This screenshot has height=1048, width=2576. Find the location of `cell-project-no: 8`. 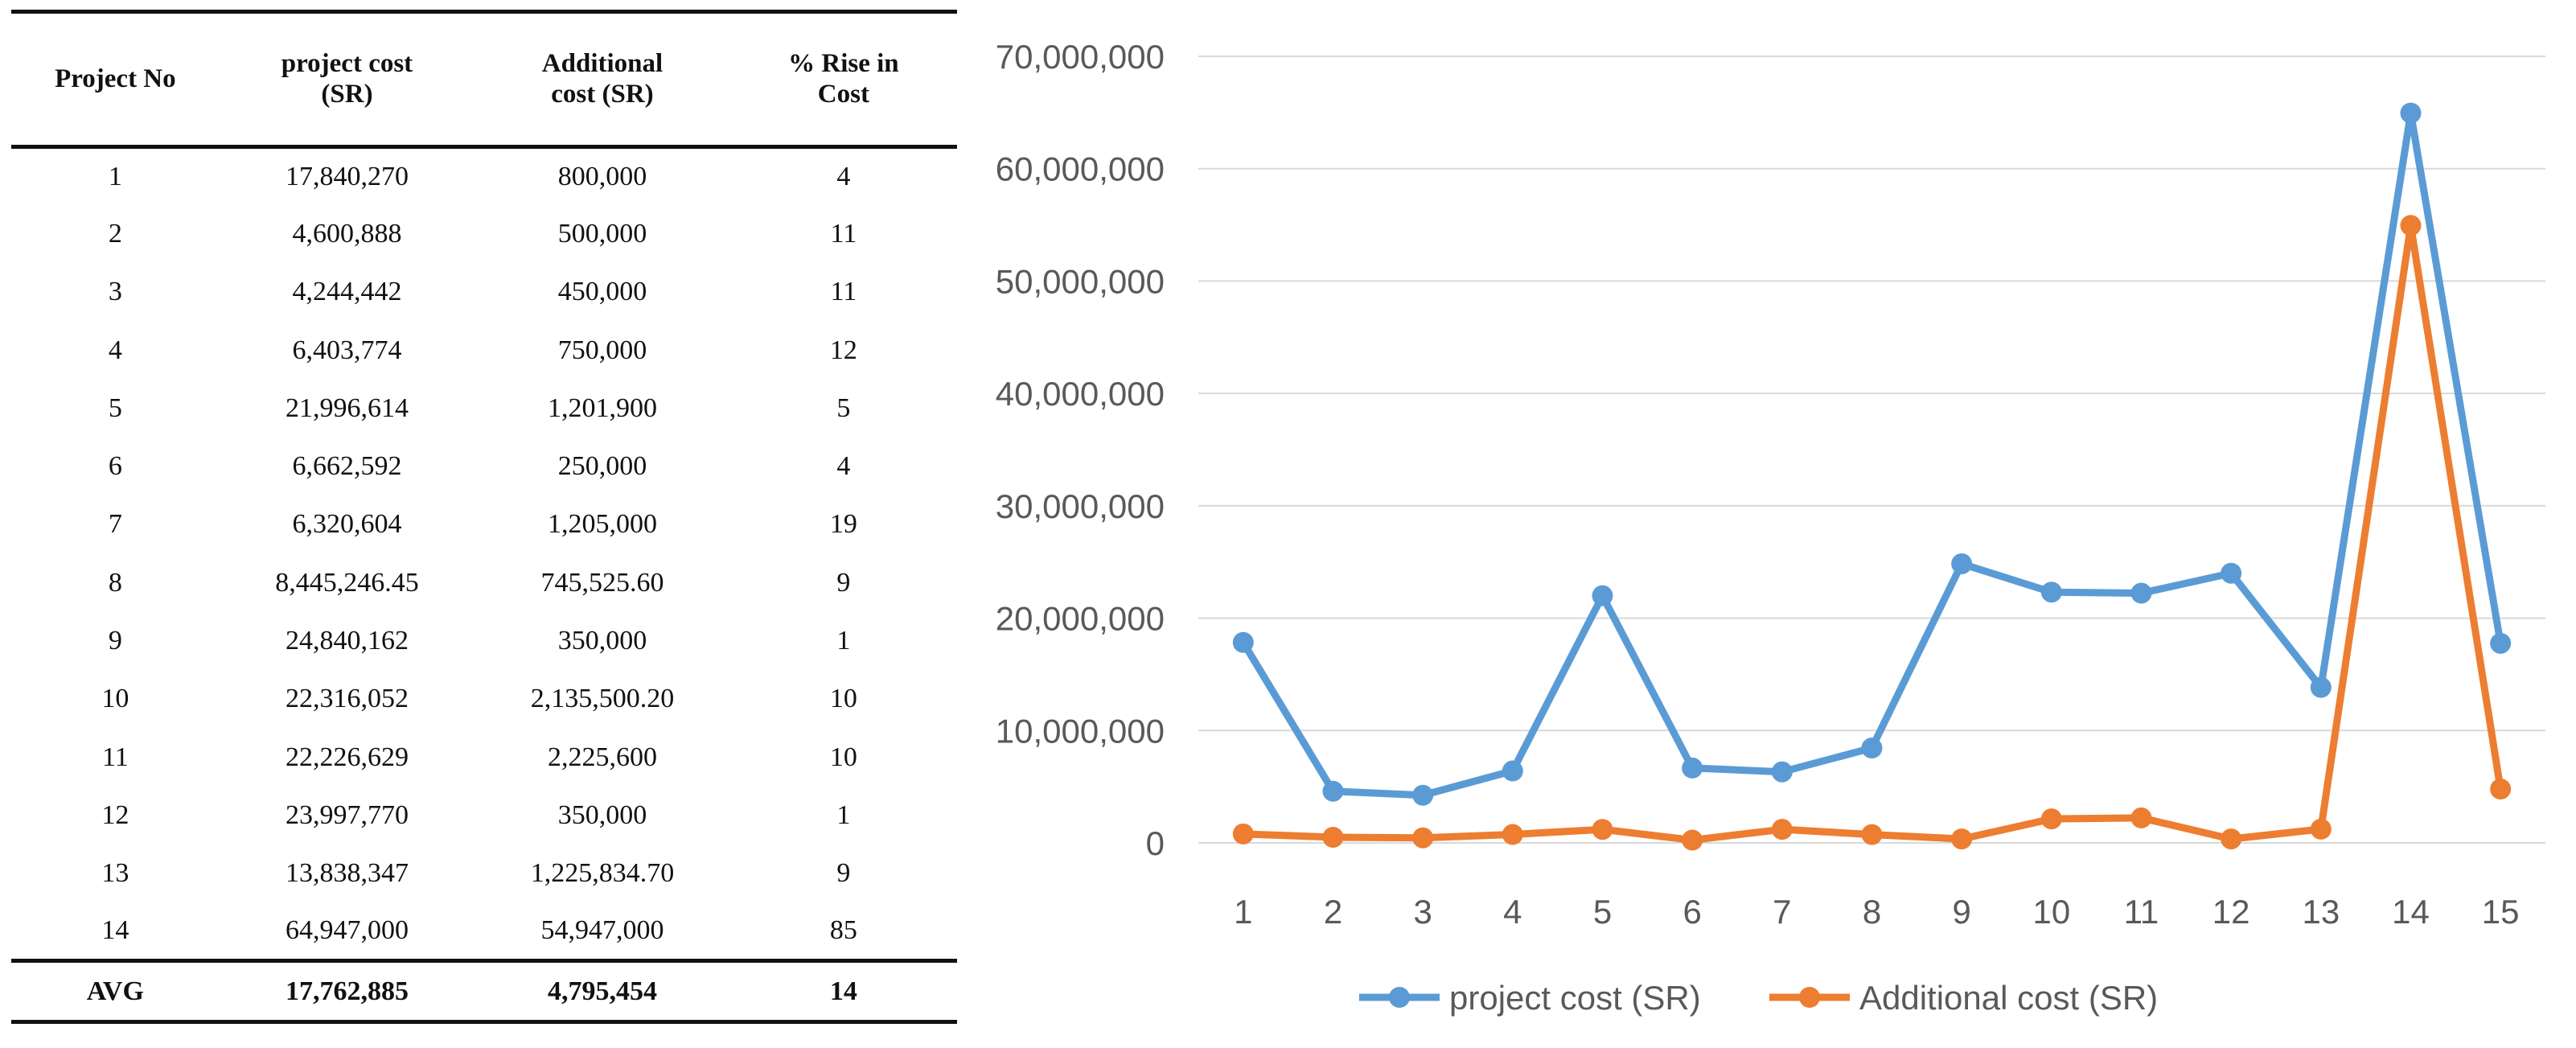

cell-project-no: 8 is located at coordinates (115, 582).